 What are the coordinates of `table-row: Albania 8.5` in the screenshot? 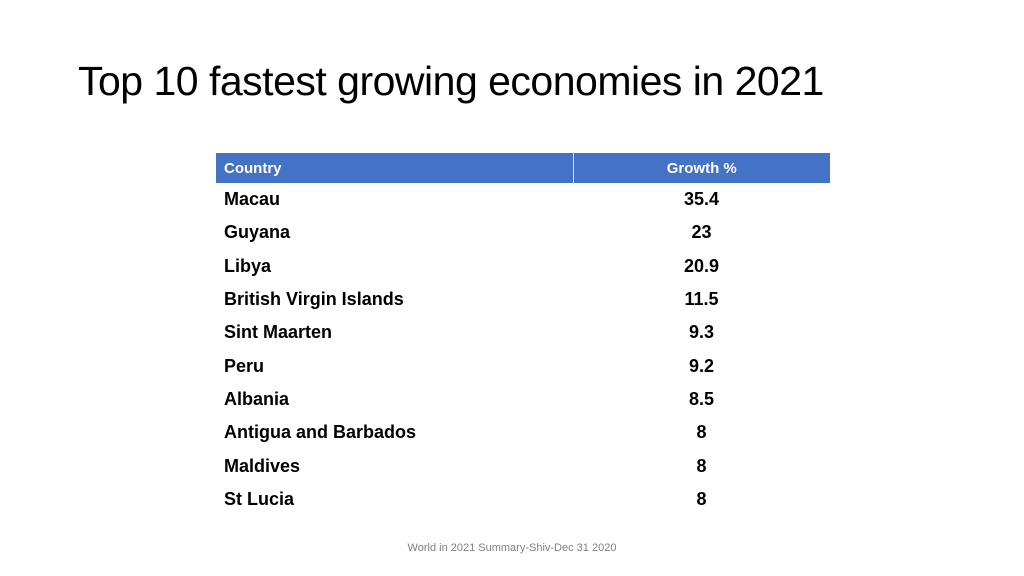 It's located at (523, 399).